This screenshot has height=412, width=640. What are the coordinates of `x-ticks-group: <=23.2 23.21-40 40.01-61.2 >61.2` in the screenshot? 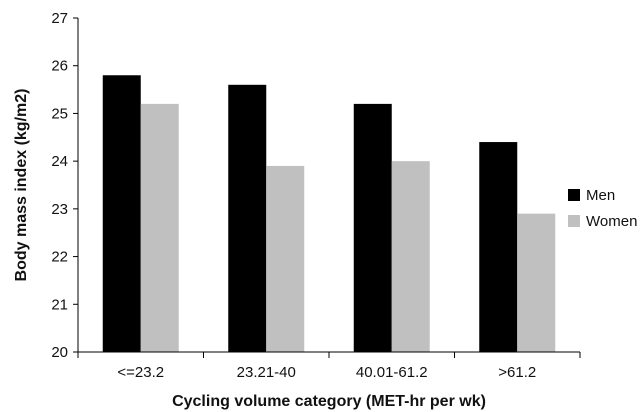 It's located at (329, 366).